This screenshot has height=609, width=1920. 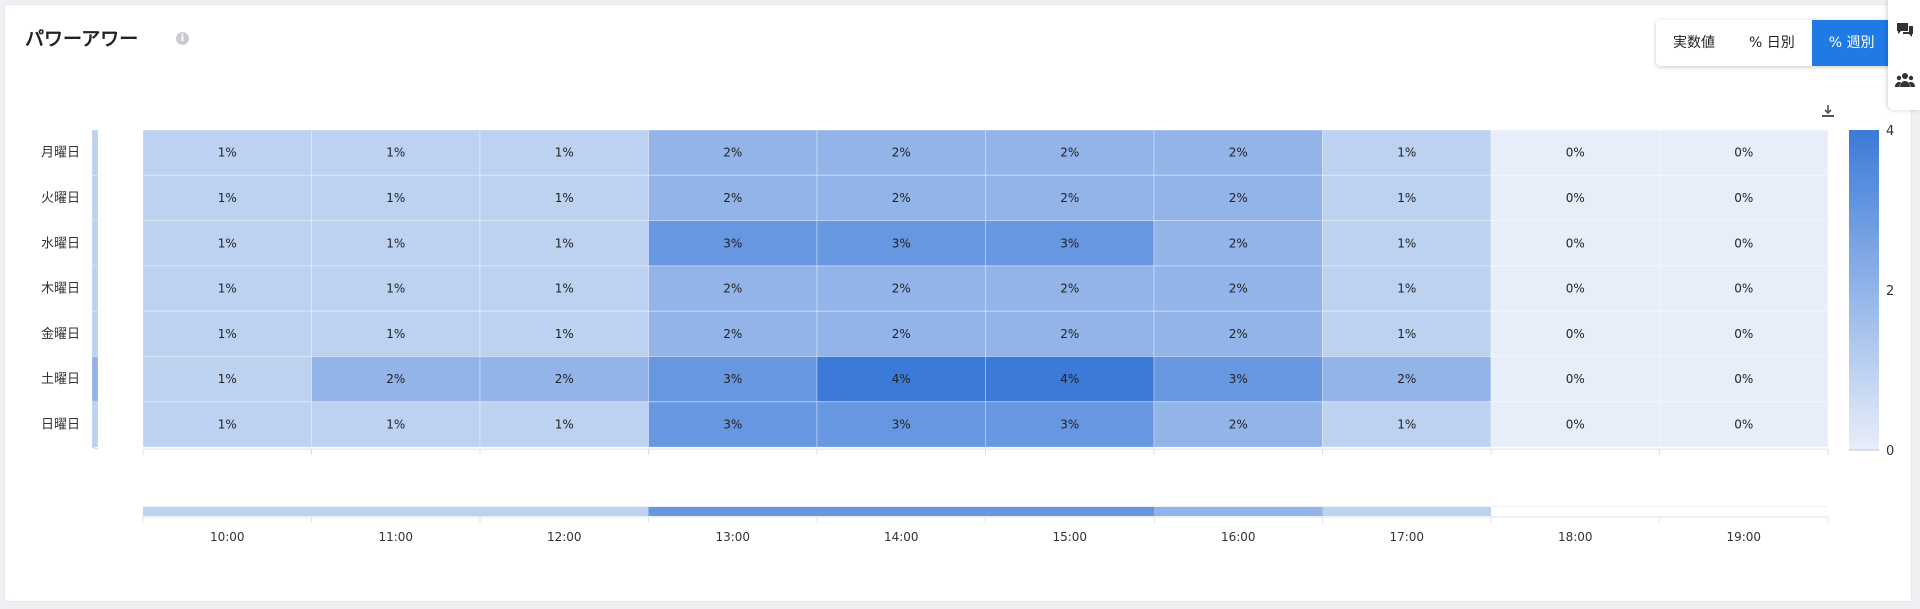 I want to click on users-icon, so click(x=1905, y=80).